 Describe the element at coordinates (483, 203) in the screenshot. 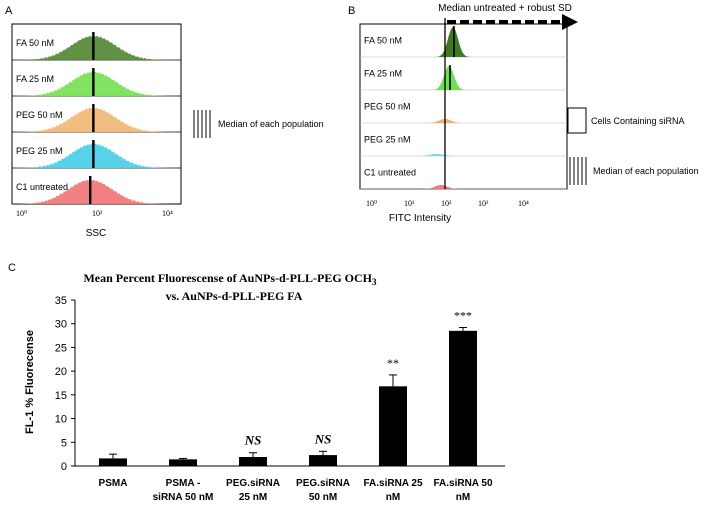

I see `panel-b-xtick-3: 10³` at that location.